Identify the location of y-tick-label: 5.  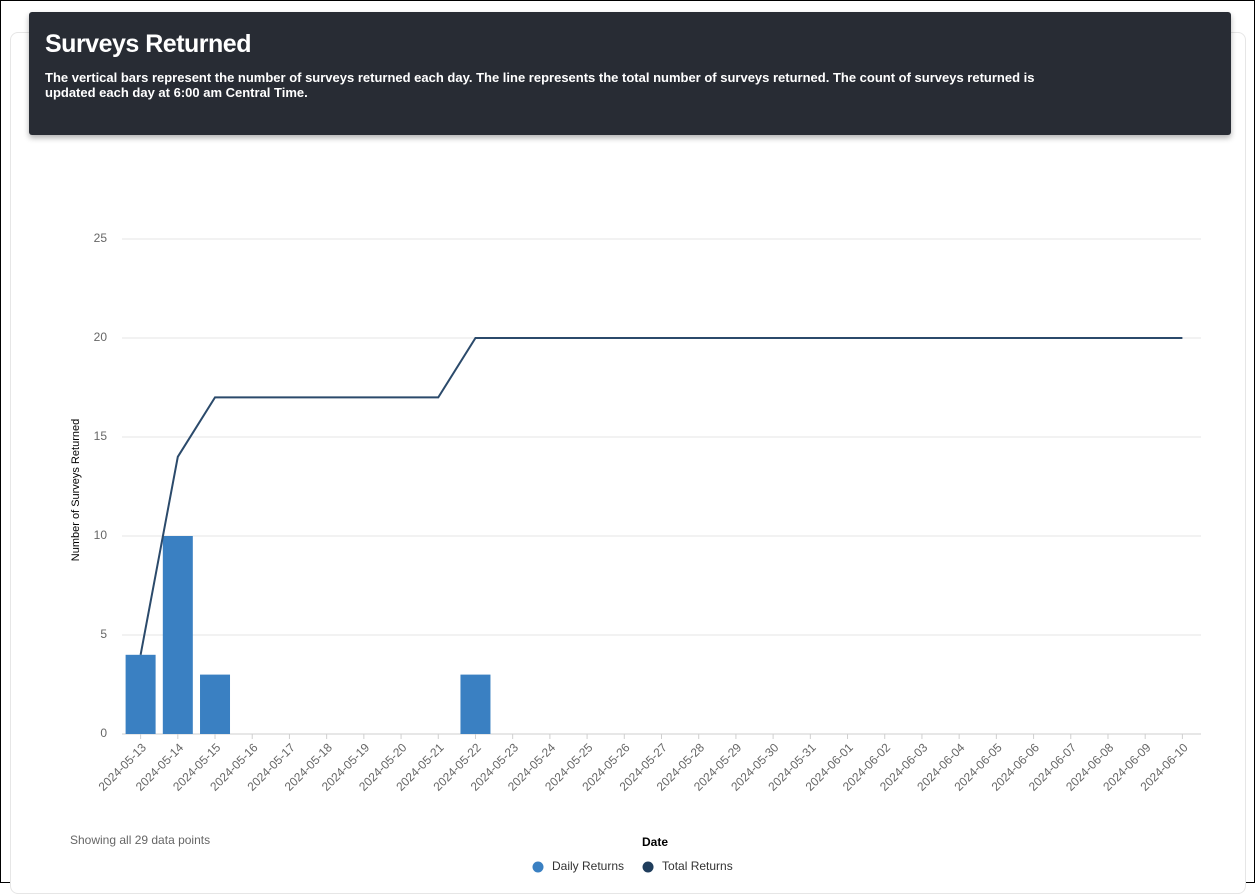
(103, 634).